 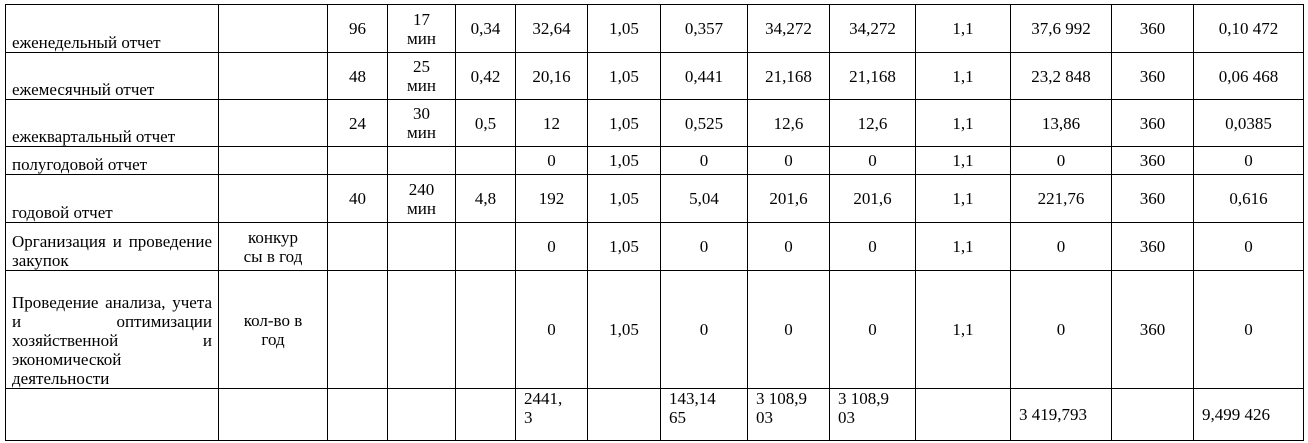 What do you see at coordinates (485, 123) in the screenshot?
I see `table-cell: 0,5` at bounding box center [485, 123].